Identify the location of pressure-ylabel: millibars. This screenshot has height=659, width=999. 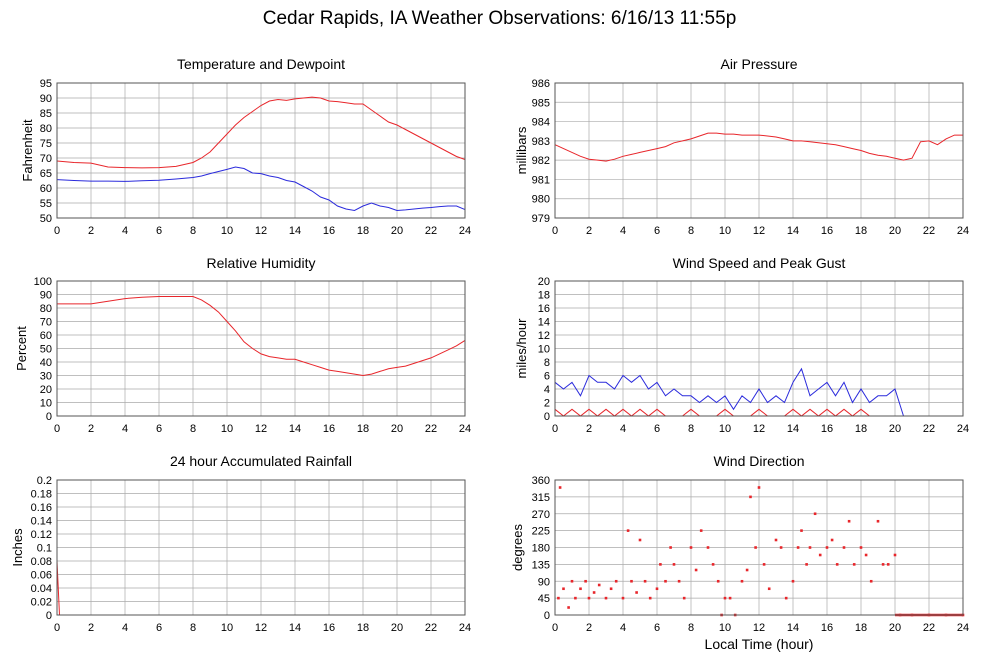
(521, 150).